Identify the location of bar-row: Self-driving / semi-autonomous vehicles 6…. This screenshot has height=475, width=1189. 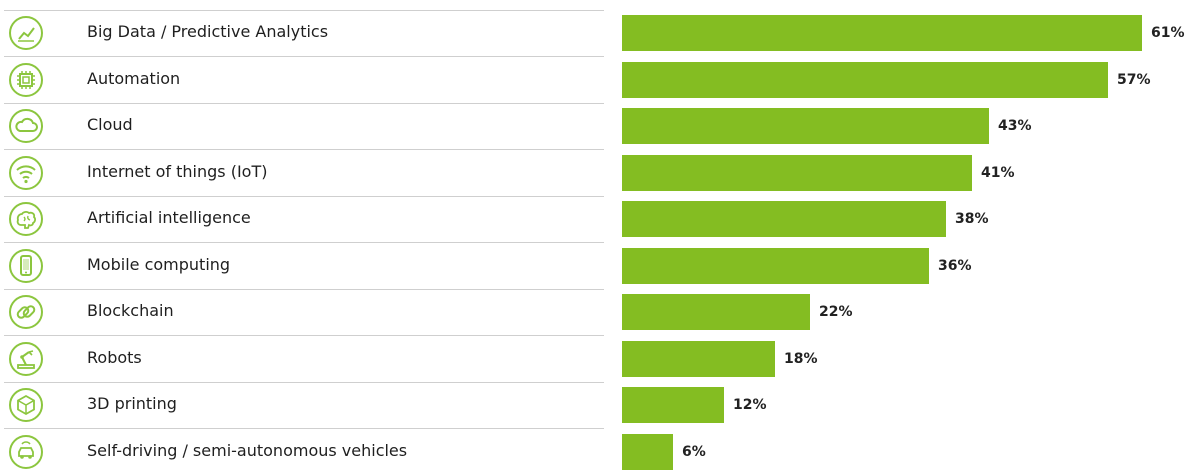
(594, 452).